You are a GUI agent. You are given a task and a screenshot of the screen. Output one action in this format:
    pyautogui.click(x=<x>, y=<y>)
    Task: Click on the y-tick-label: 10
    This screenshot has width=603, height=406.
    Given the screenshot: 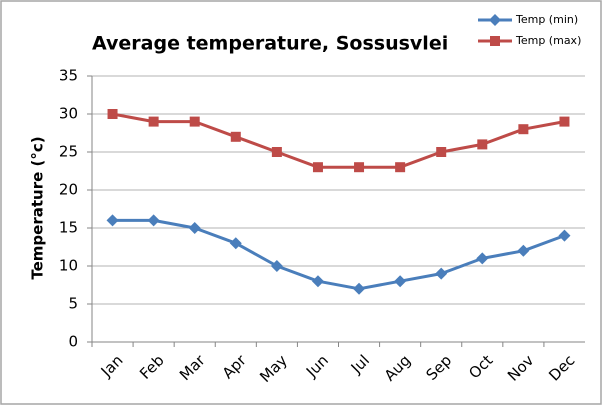 What is the action you would take?
    pyautogui.click(x=68, y=266)
    